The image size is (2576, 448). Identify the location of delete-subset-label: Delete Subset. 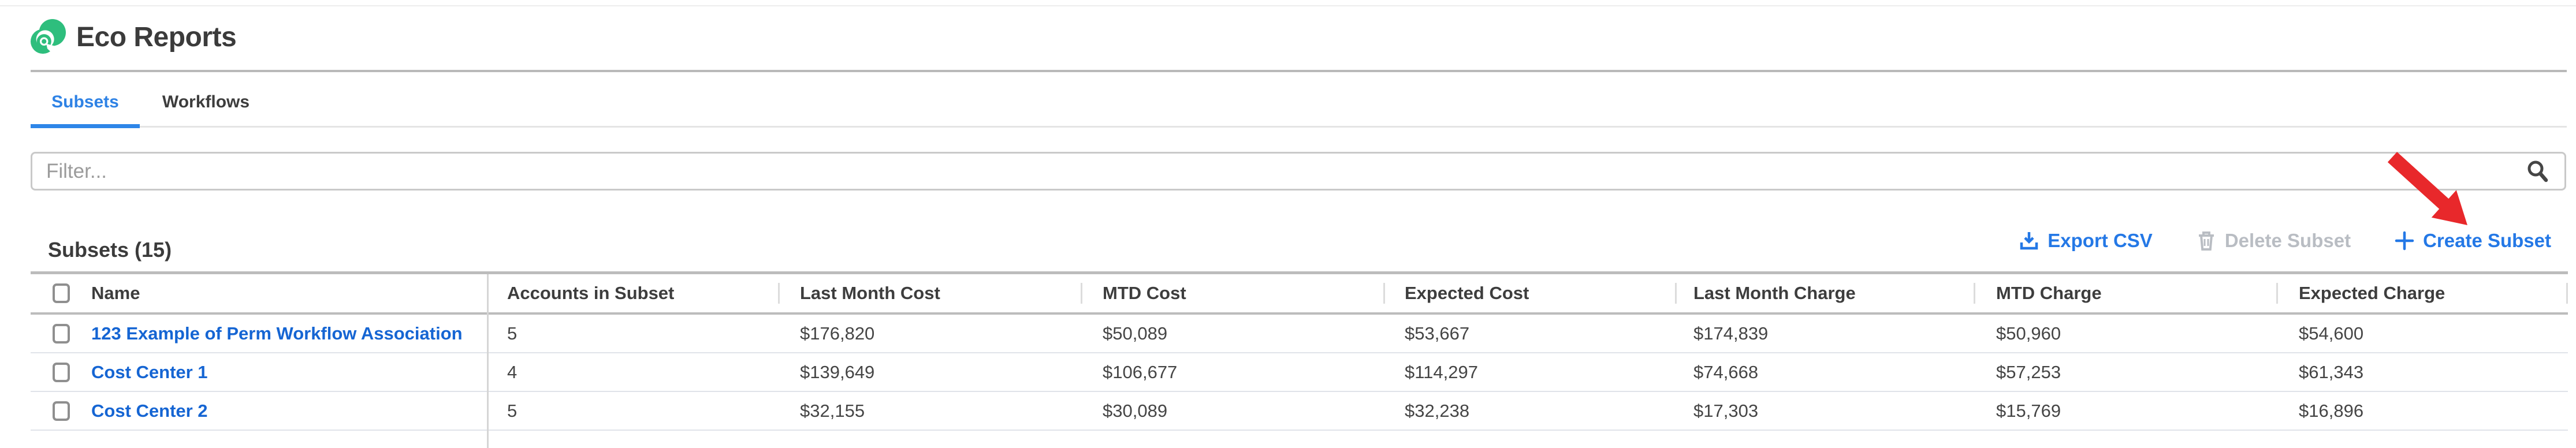
(2288, 240).